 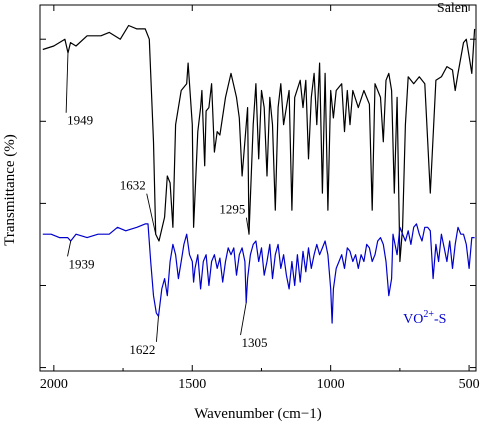 What do you see at coordinates (428, 314) in the screenshot?
I see `series-label-vo-sup: 2+` at bounding box center [428, 314].